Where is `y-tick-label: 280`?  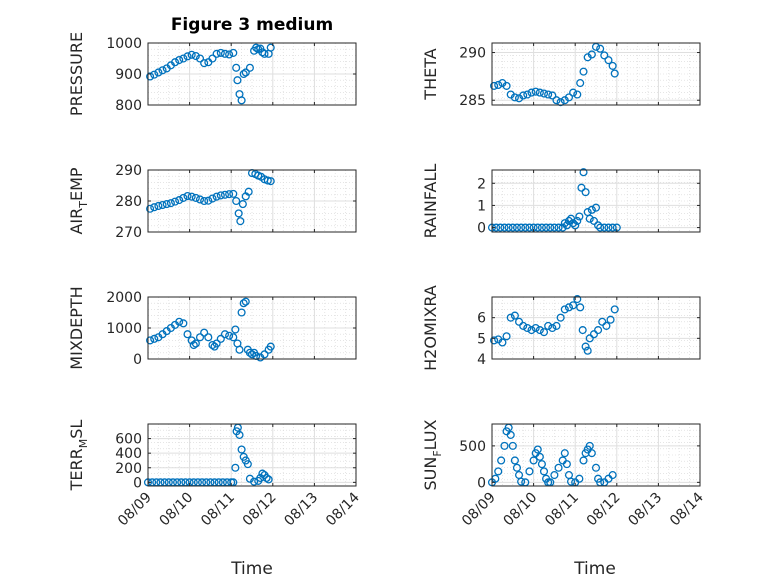 y-tick-label: 280 is located at coordinates (128, 202).